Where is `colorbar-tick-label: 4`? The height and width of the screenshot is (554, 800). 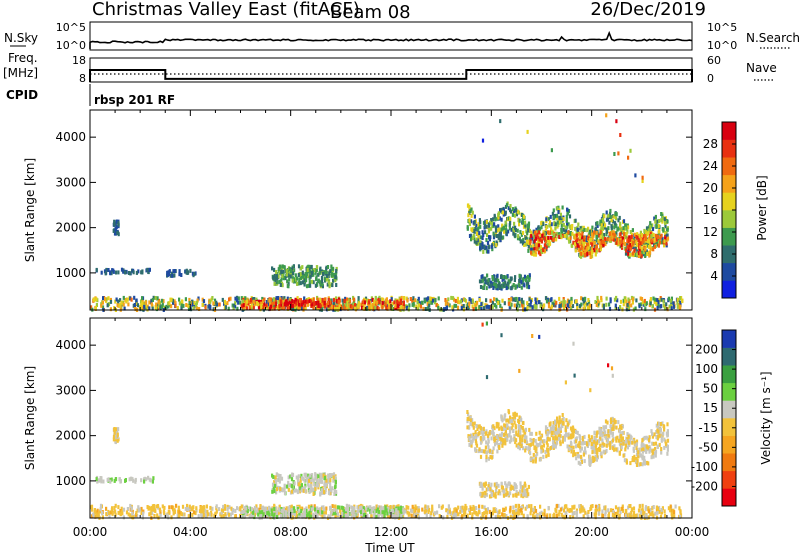
colorbar-tick-label: 4 is located at coordinates (714, 276).